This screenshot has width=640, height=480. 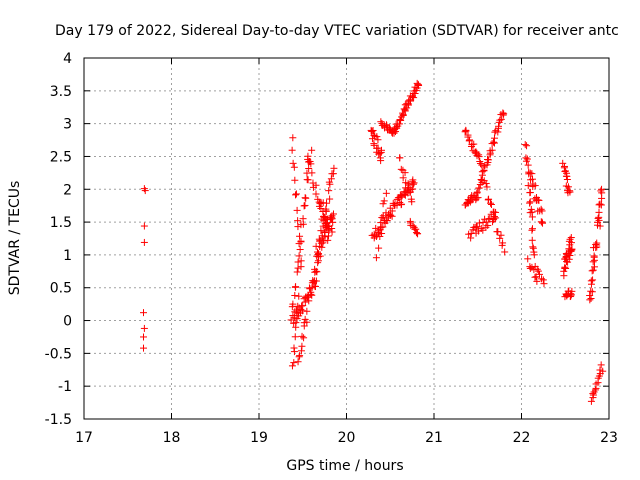 I want to click on y-tick-label: 2.5, so click(x=61, y=157).